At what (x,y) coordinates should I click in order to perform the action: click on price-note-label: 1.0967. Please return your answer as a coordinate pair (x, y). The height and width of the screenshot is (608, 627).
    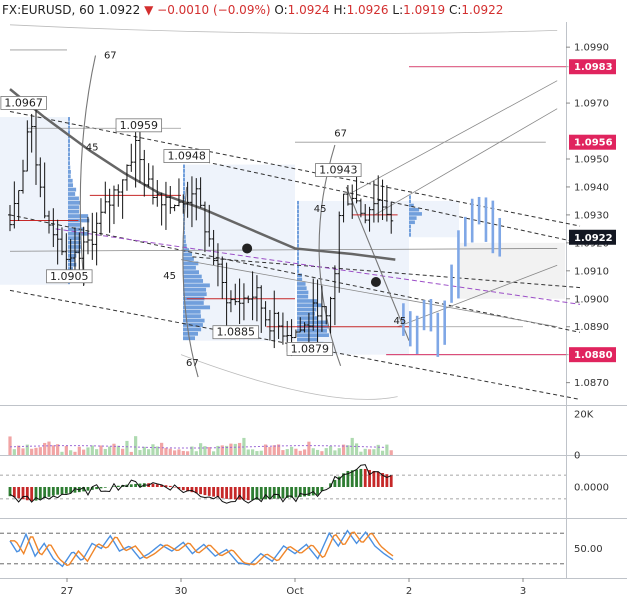
    Looking at the image, I should click on (23, 102).